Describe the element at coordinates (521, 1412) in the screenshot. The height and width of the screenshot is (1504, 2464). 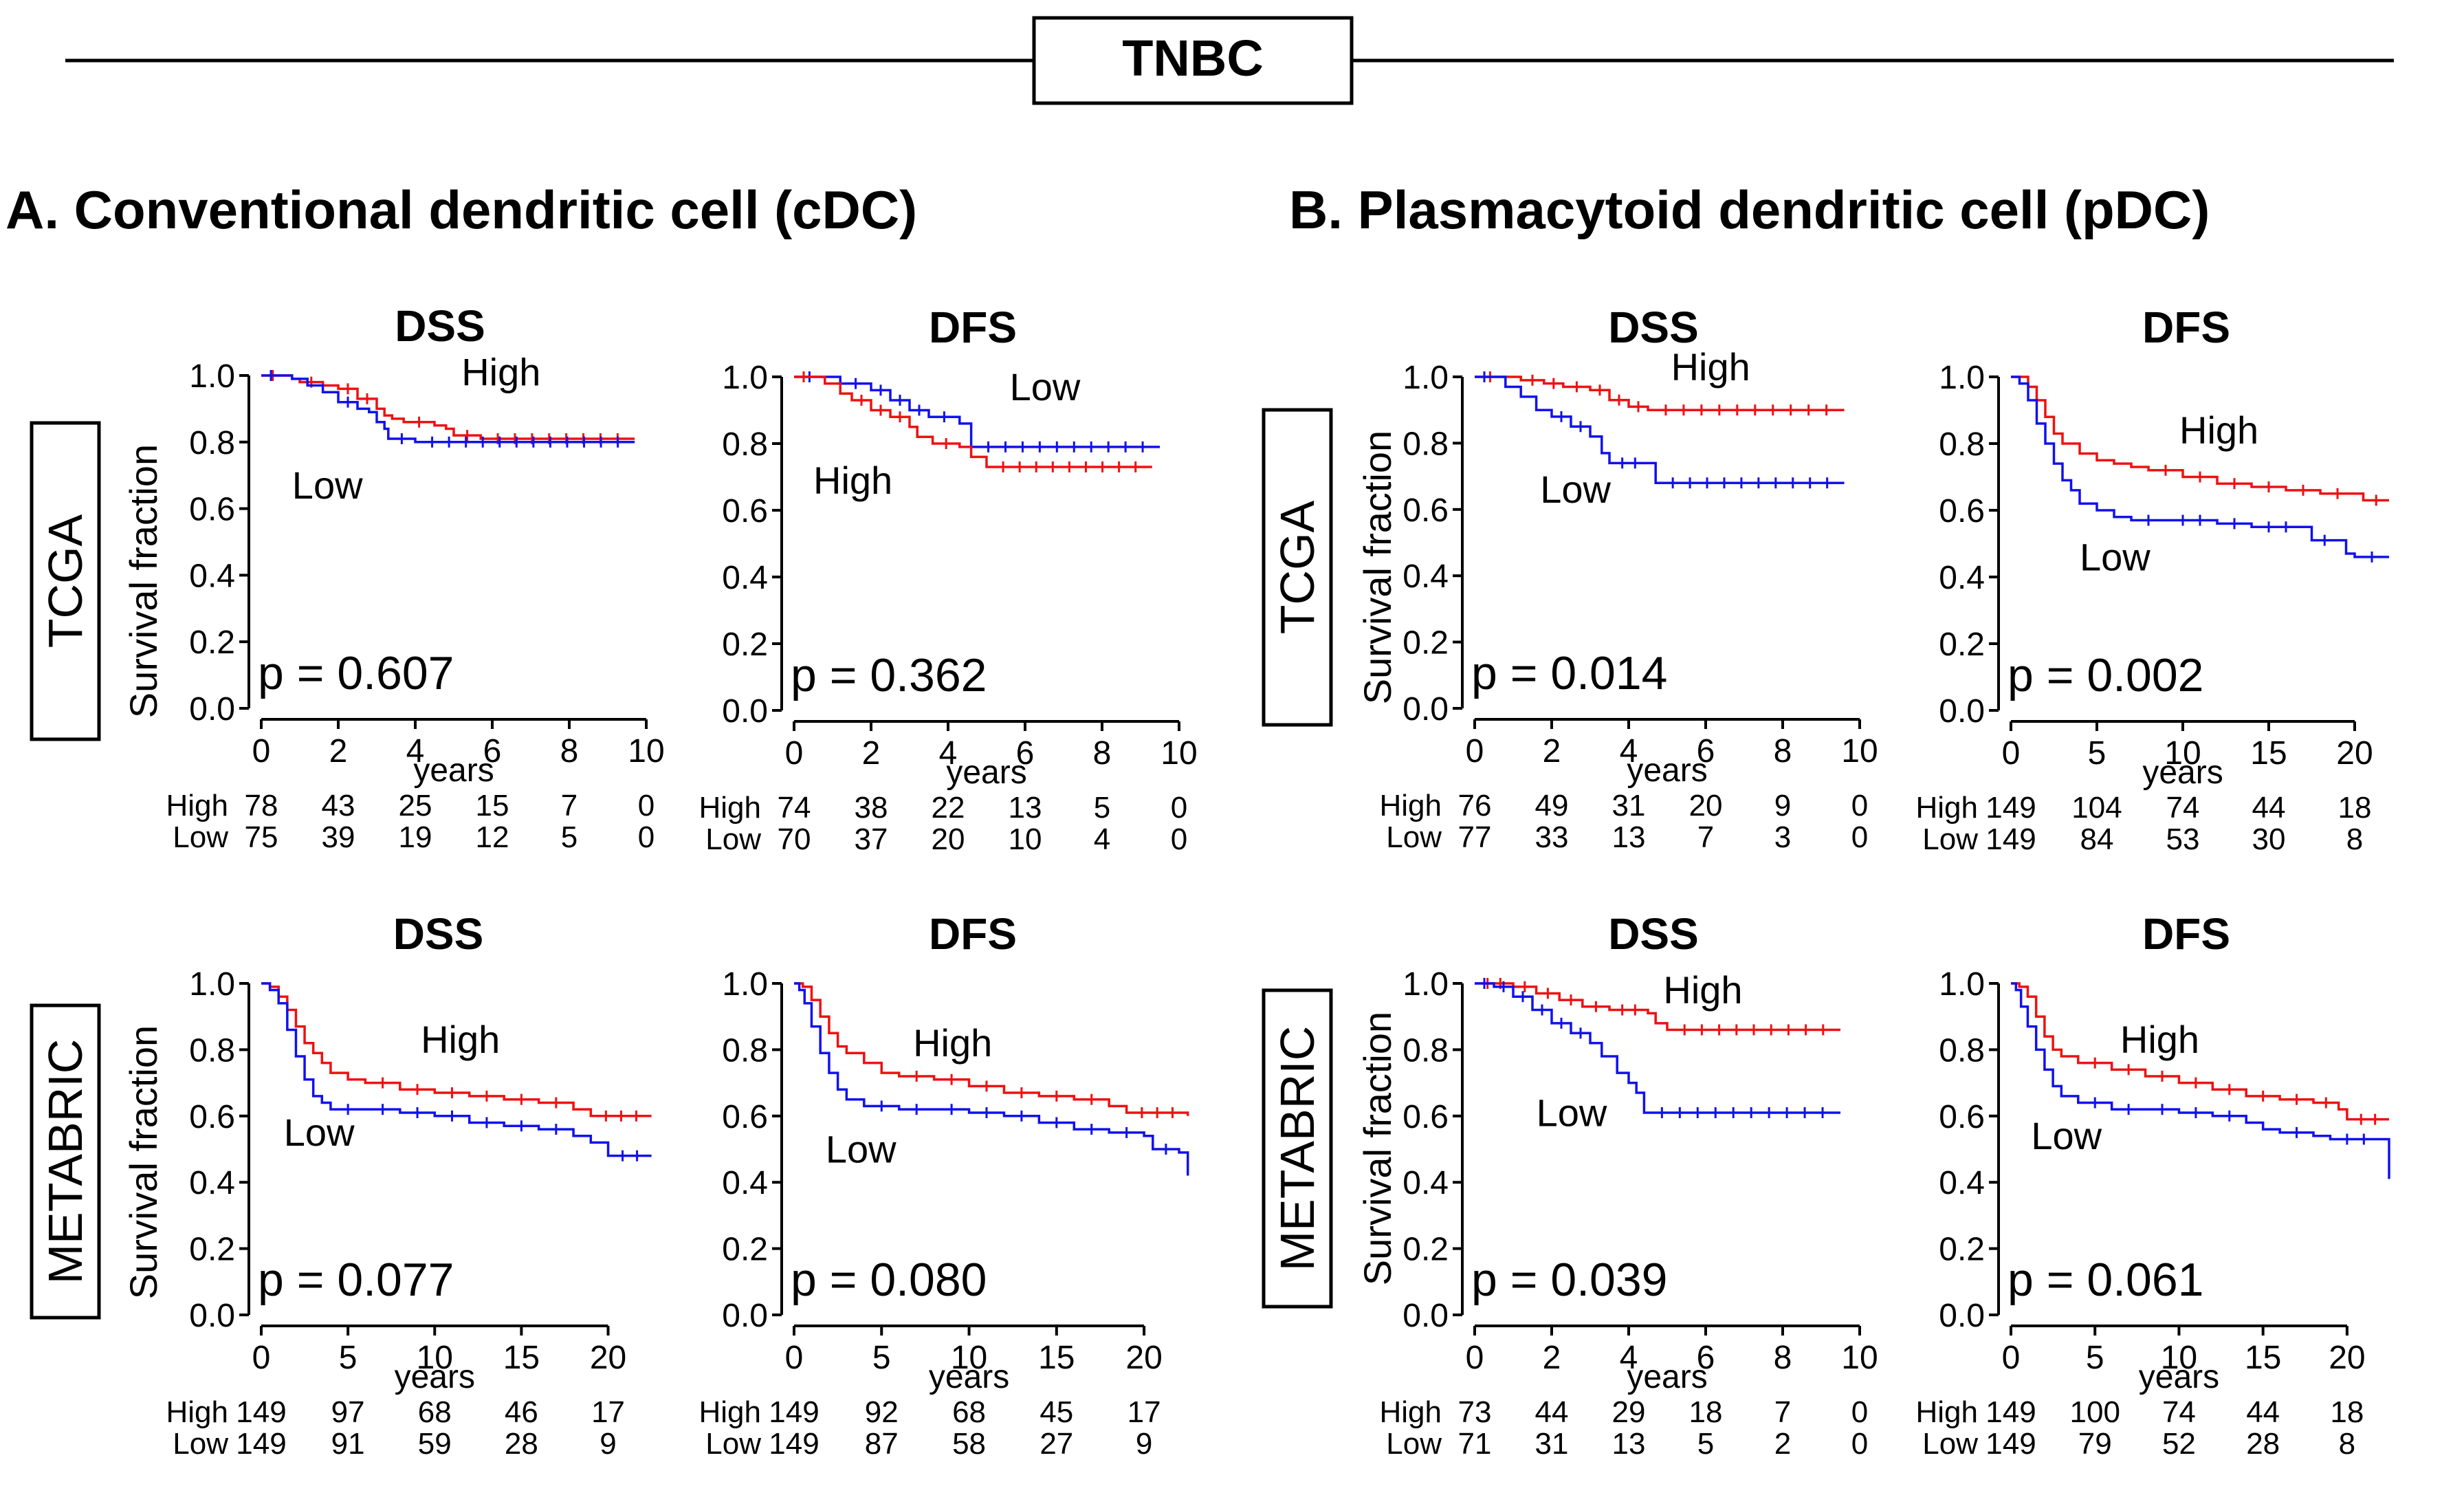
I see `risk-table-value: 46` at that location.